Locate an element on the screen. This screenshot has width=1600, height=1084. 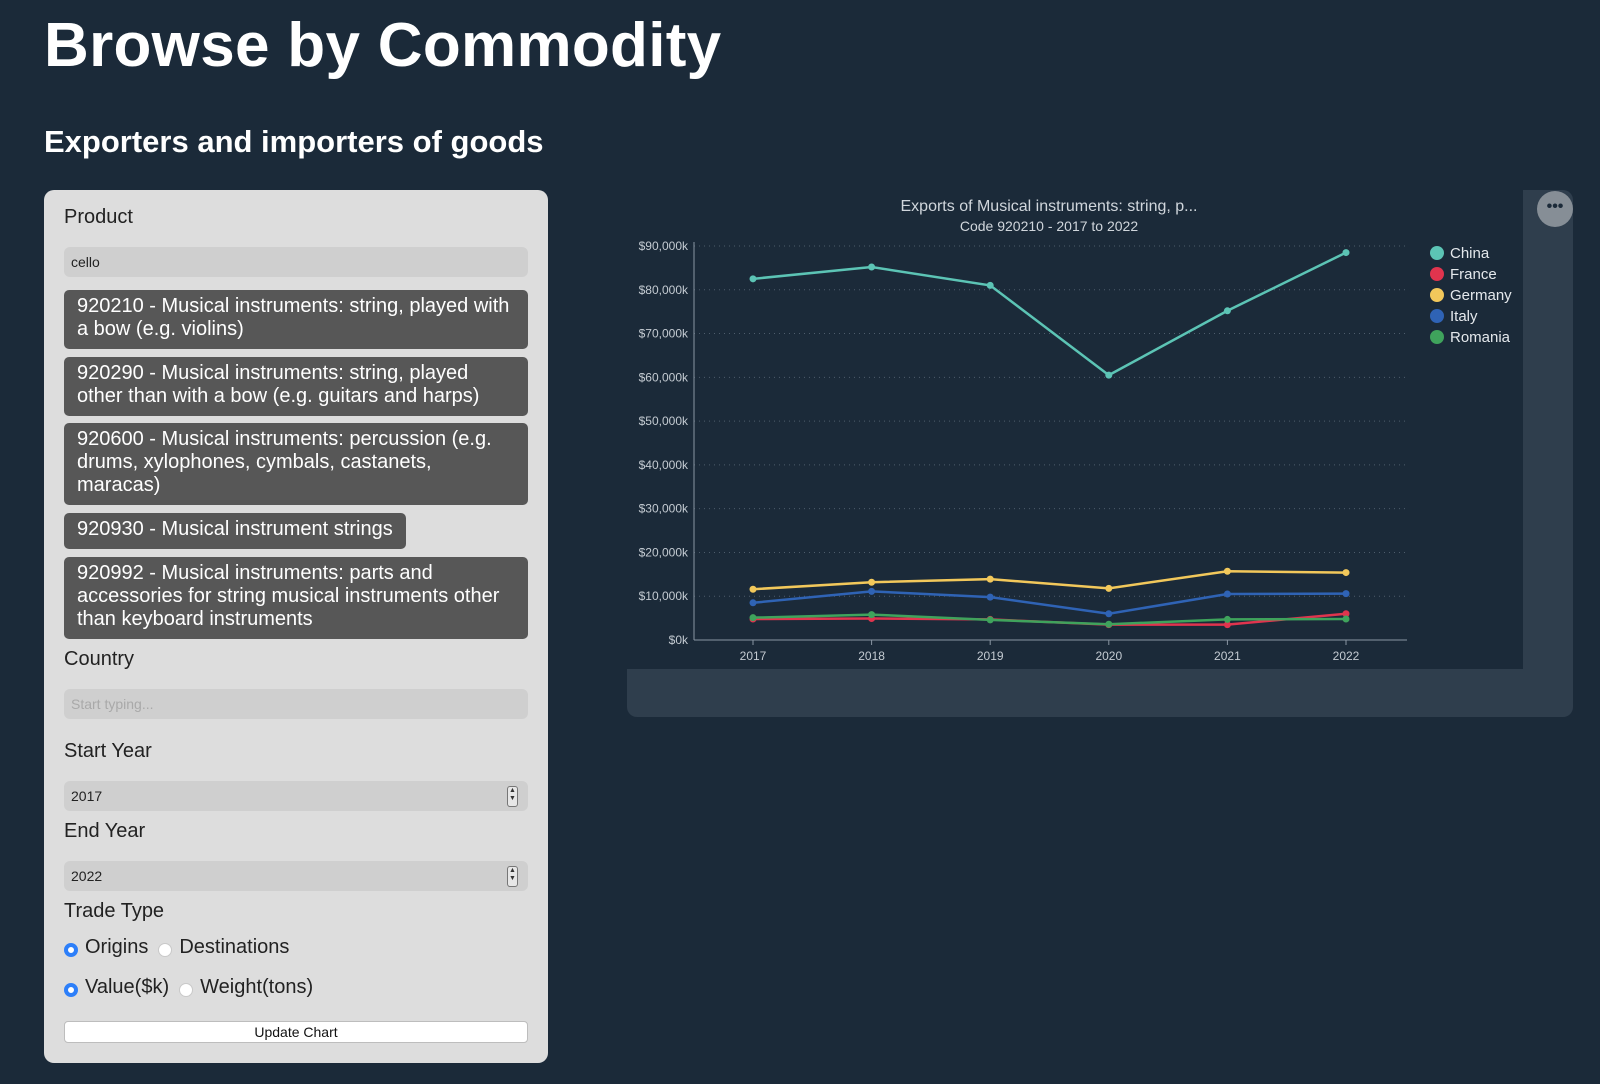
trade-direction-group: Origins Destinations is located at coordinates (181, 947).